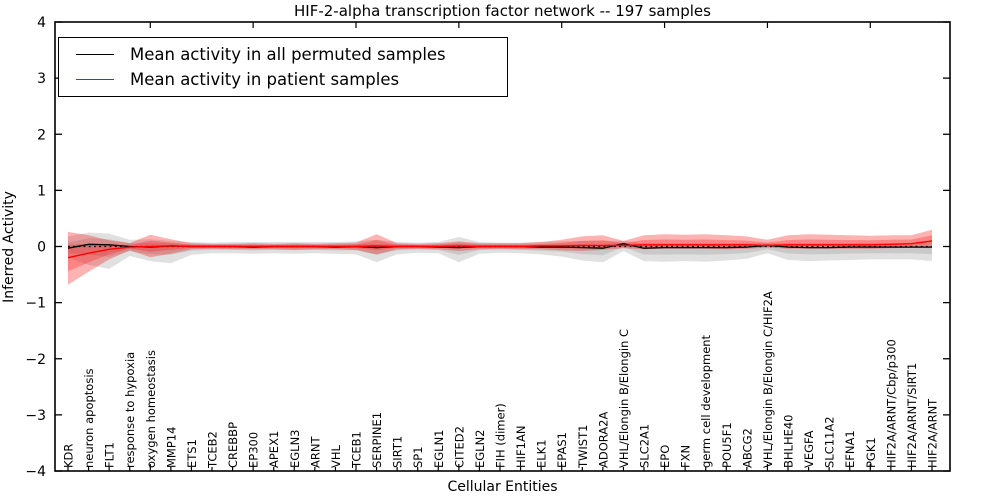 This screenshot has height=500, width=1000. Describe the element at coordinates (439, 448) in the screenshot. I see `x-category-label: EGLN1` at that location.